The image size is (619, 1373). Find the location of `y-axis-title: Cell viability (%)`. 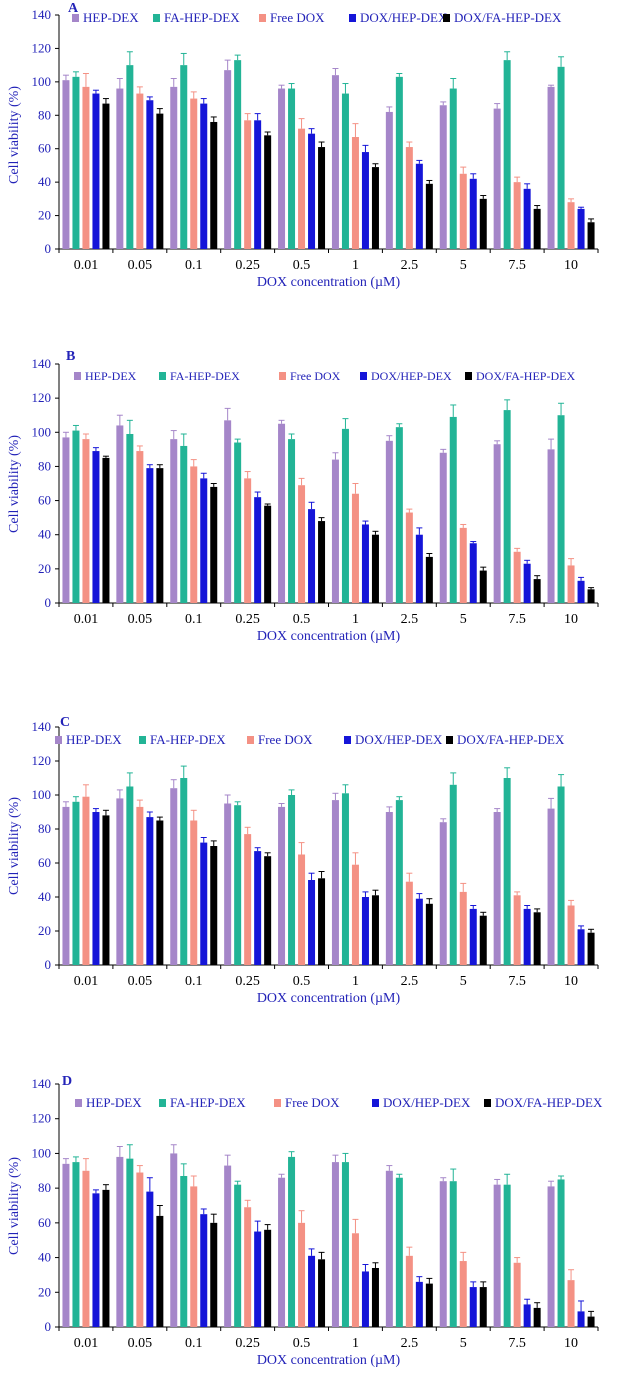

y-axis-title: Cell viability (%) is located at coordinates (14, 846).